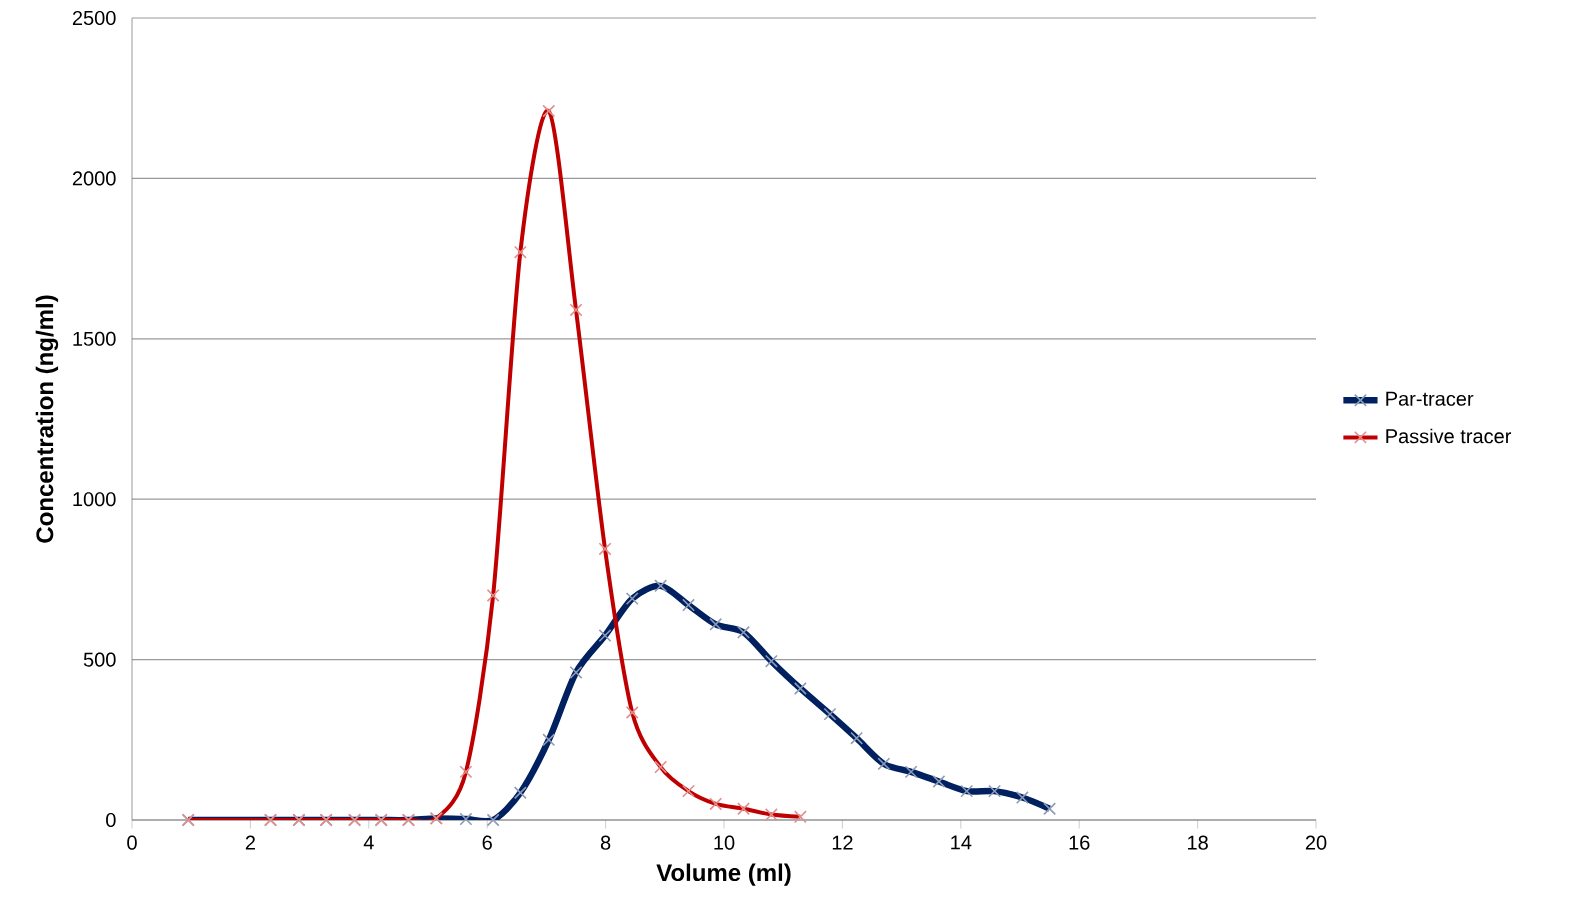  What do you see at coordinates (99, 659) in the screenshot?
I see `y-tick-label: 500` at bounding box center [99, 659].